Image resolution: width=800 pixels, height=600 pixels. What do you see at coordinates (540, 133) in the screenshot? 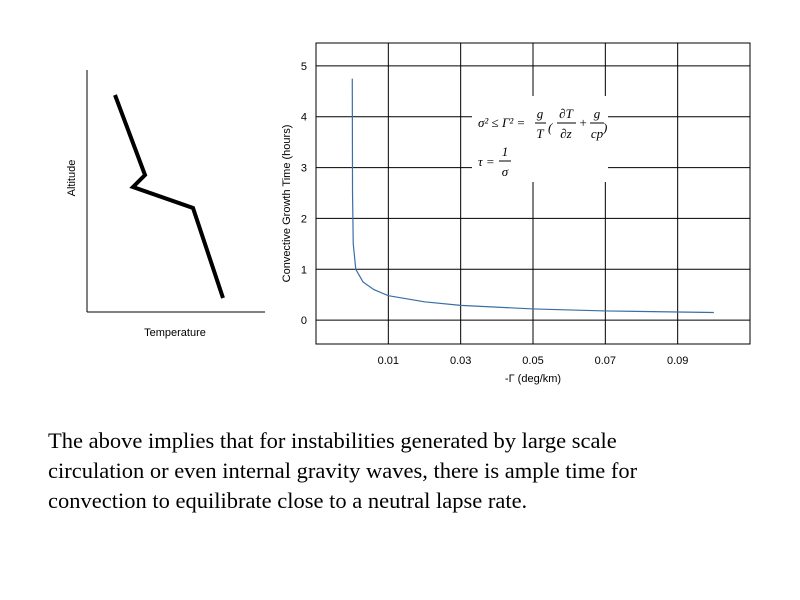
I see `equation-text: T` at bounding box center [540, 133].